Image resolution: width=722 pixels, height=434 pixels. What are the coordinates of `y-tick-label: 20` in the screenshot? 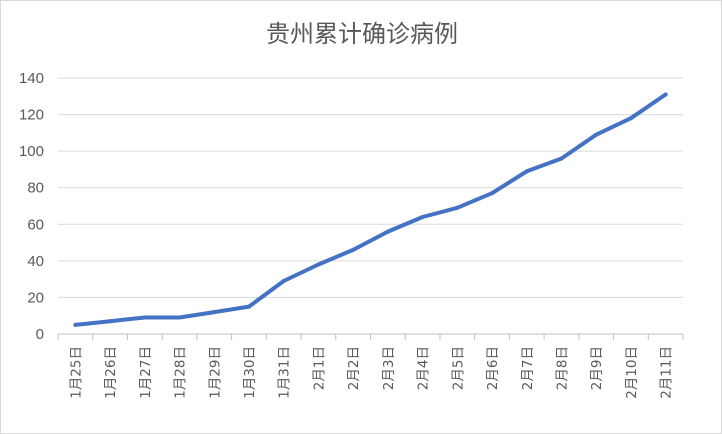 It's located at (35, 297).